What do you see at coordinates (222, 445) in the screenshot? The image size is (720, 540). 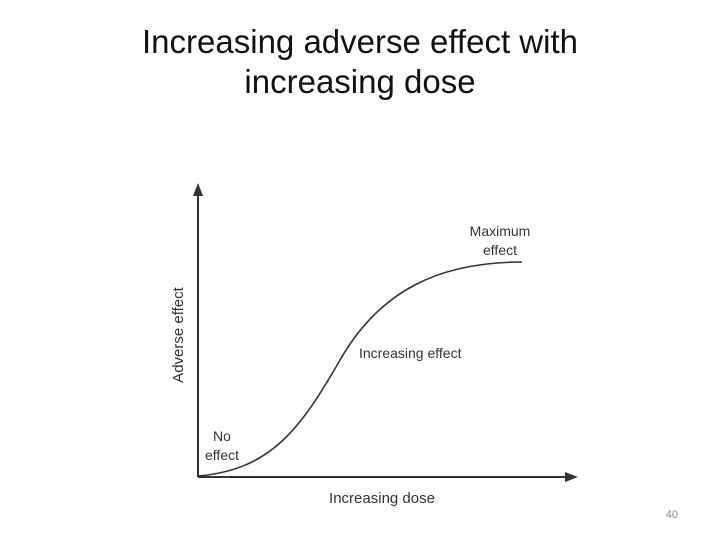 I see `annotation-no-effect: No effect` at bounding box center [222, 445].